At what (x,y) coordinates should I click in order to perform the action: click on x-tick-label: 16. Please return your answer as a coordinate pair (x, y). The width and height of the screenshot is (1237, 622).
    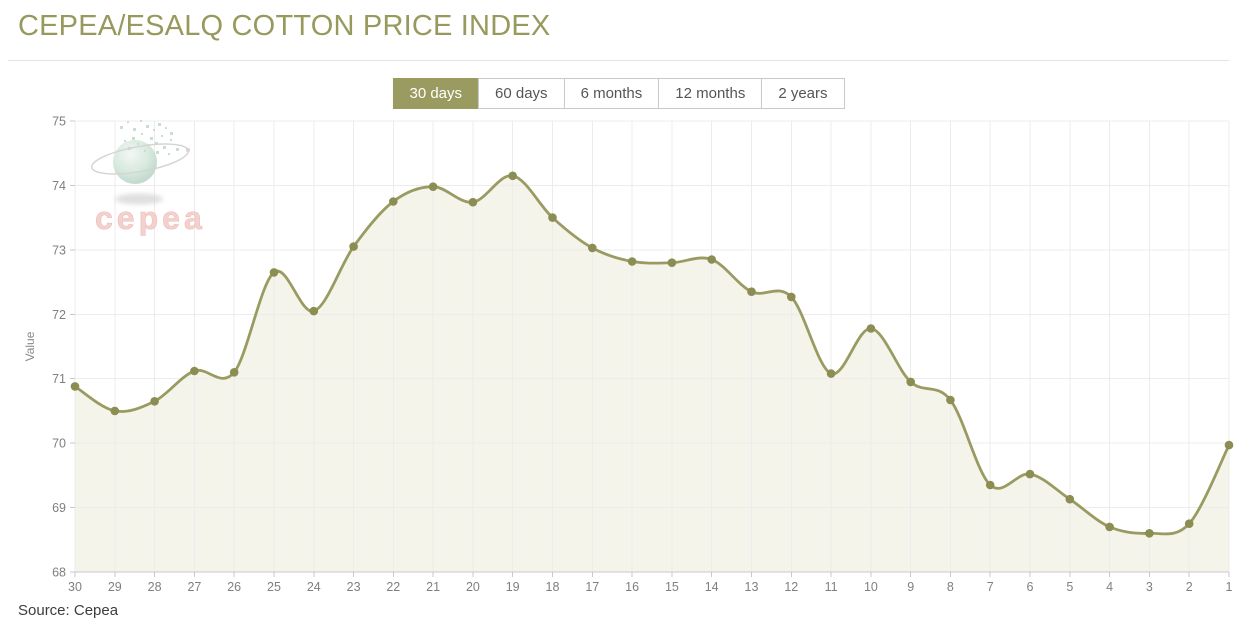
    Looking at the image, I should click on (632, 587).